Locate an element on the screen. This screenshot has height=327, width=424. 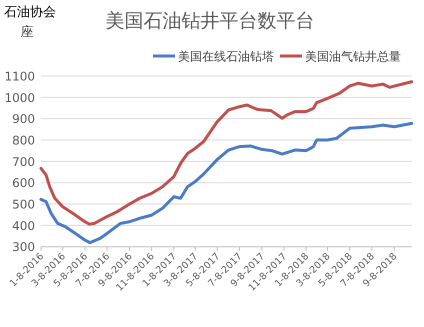
y-tick-label: 600 is located at coordinates (23, 183).